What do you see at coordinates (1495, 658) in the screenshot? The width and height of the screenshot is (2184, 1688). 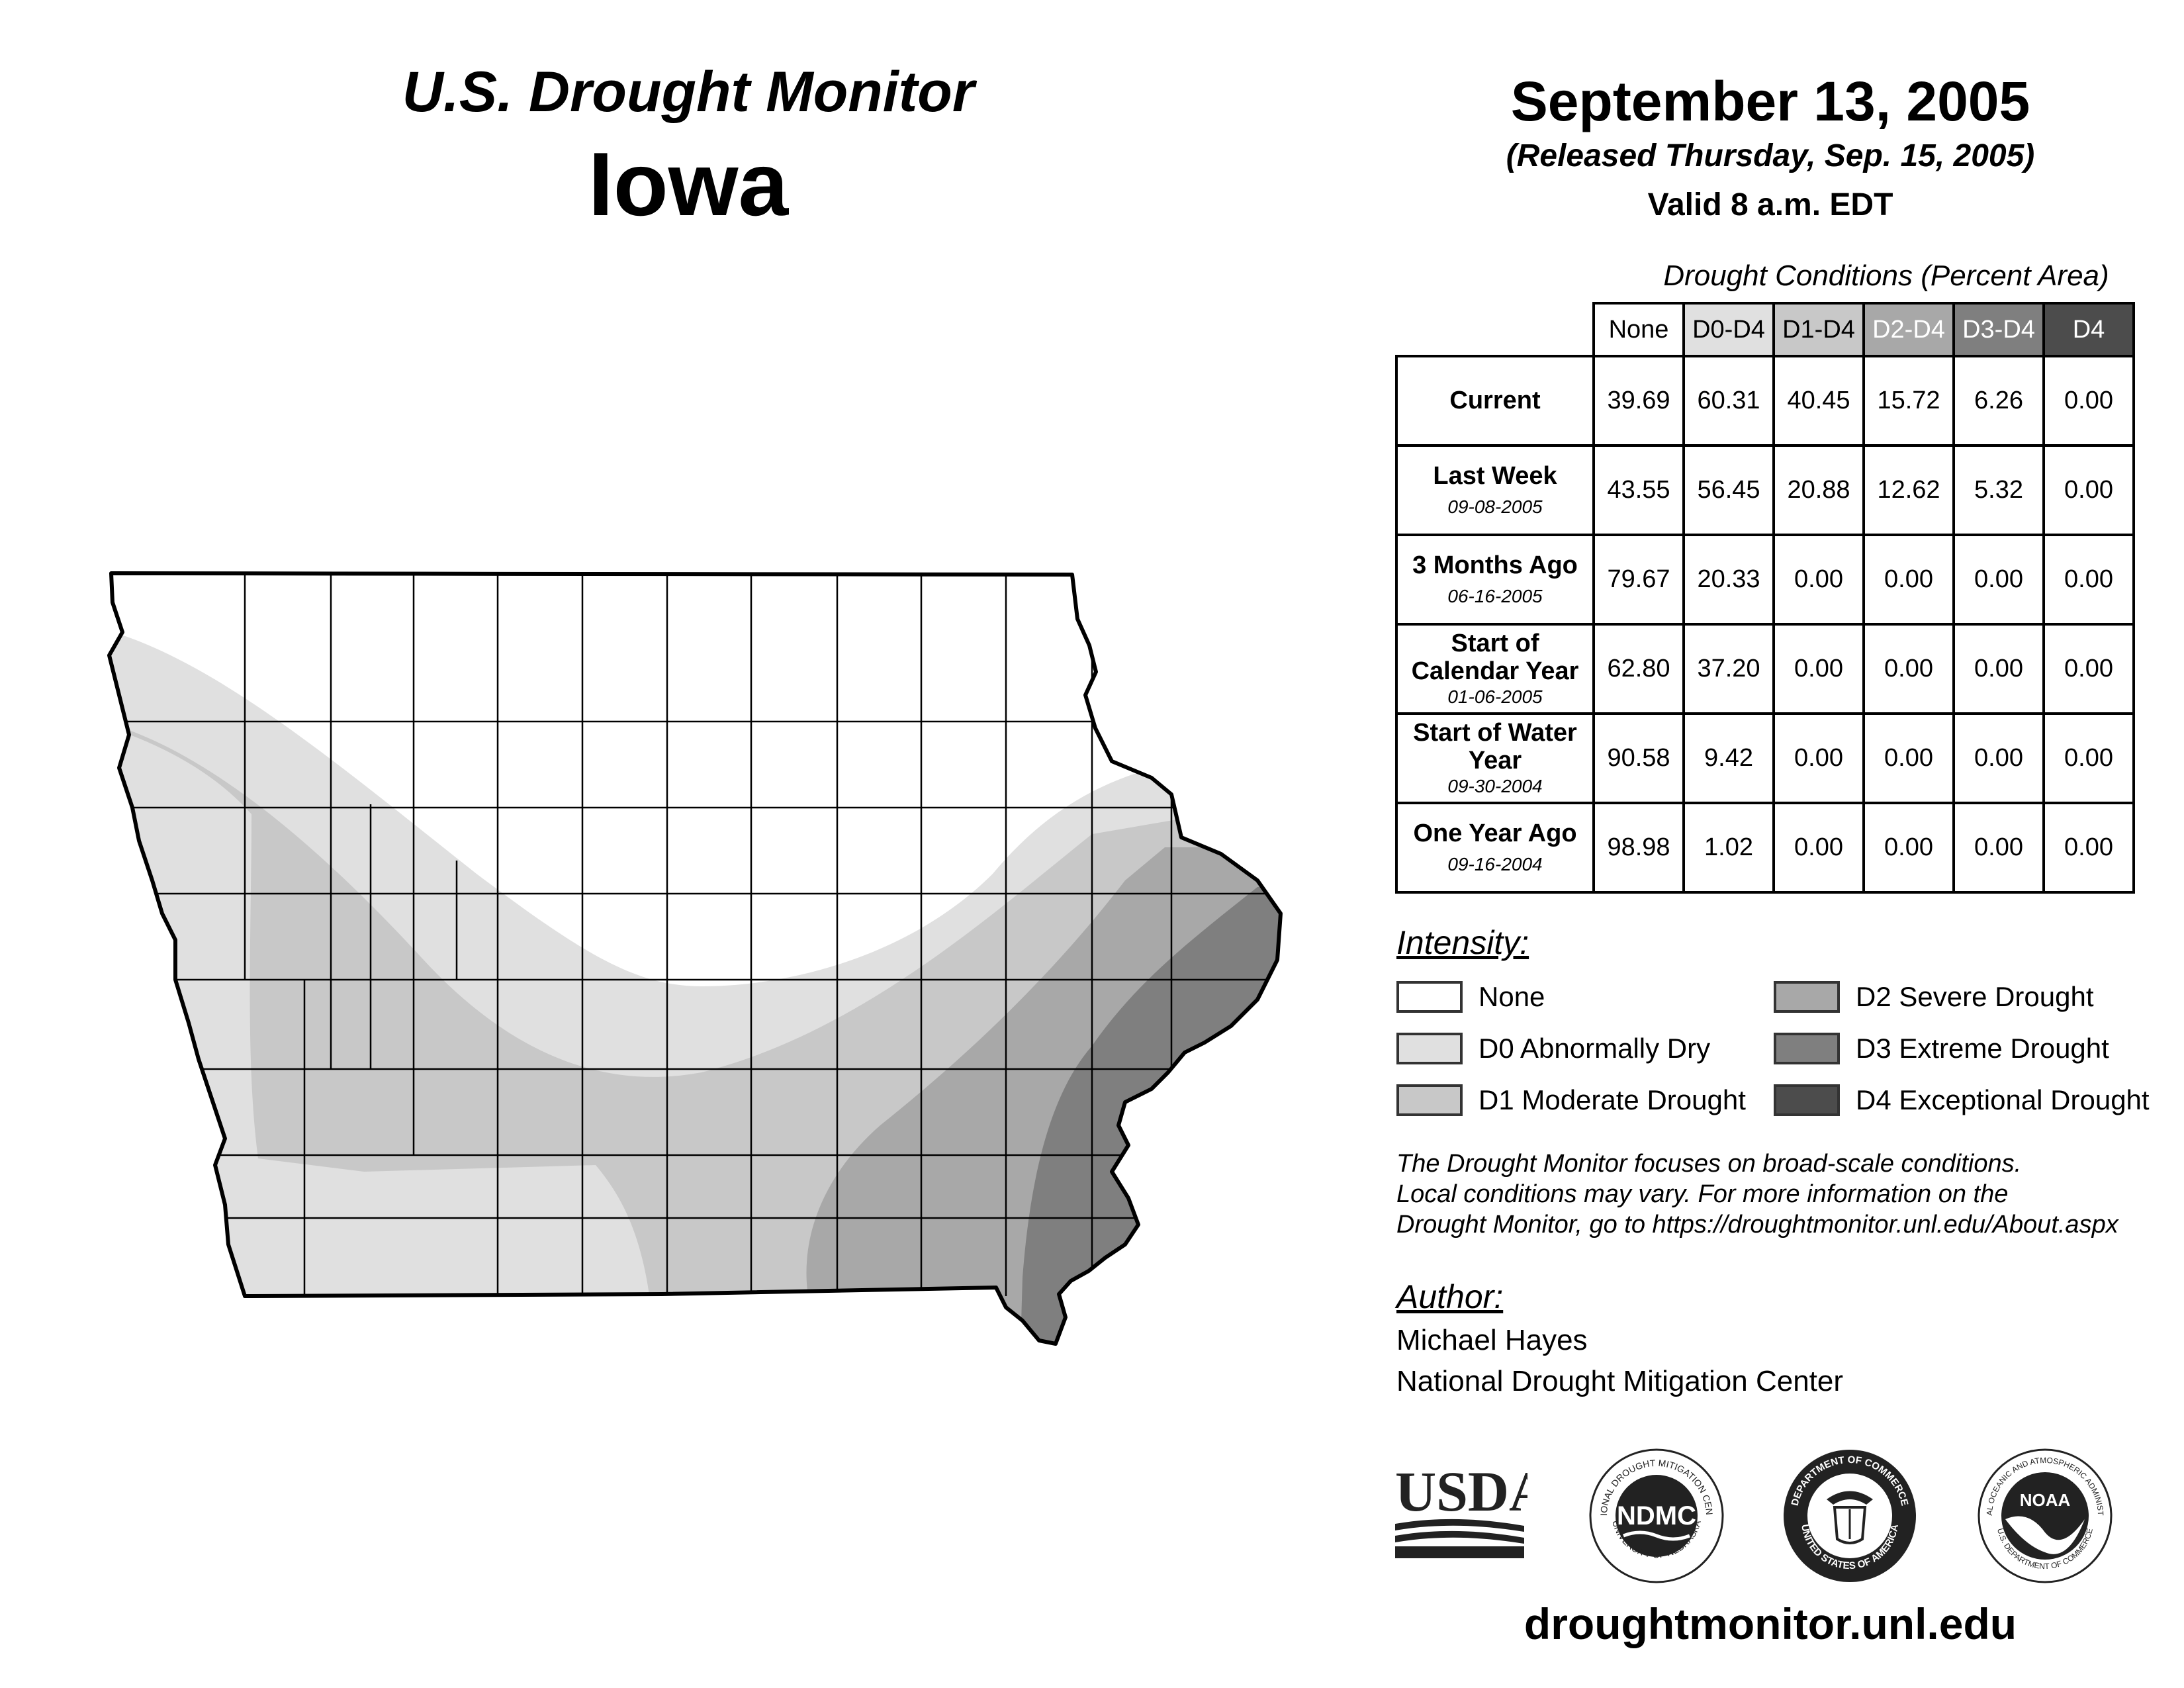 I see `row-label-text: Start of Calendar Year` at bounding box center [1495, 658].